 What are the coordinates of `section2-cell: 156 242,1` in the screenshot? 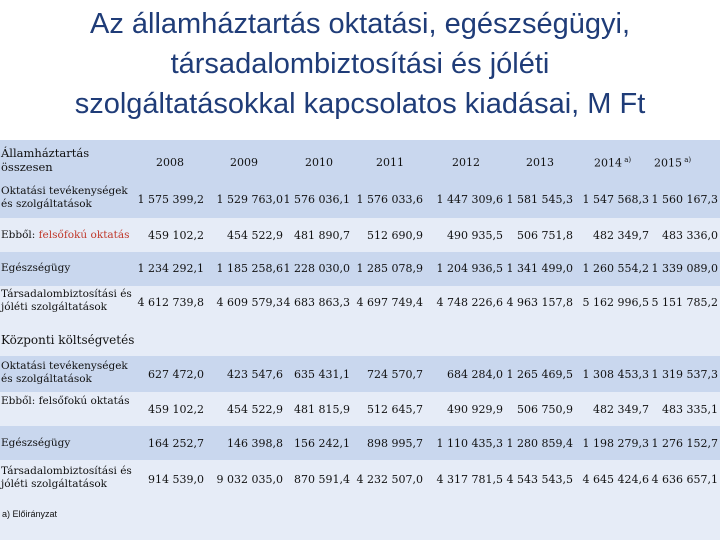 It's located at (322, 443).